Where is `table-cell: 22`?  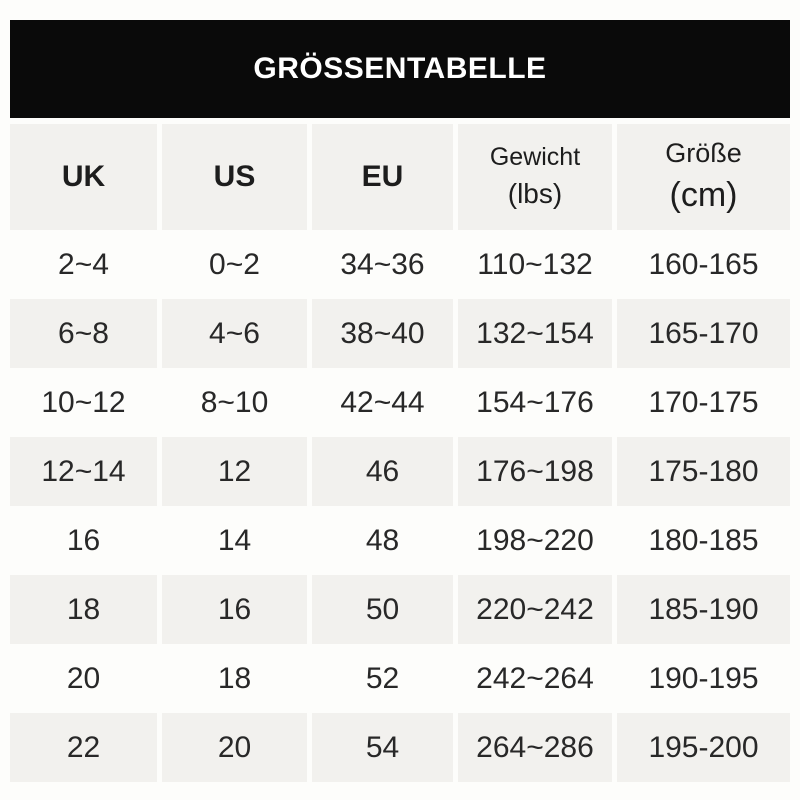
table-cell: 22 is located at coordinates (83, 747).